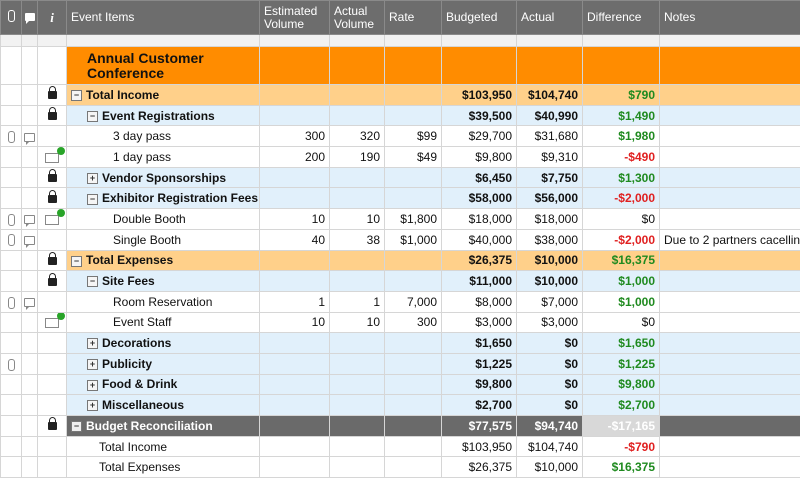 The image size is (800, 480). Describe the element at coordinates (413, 301) in the screenshot. I see `rate-cell: 7,000` at that location.